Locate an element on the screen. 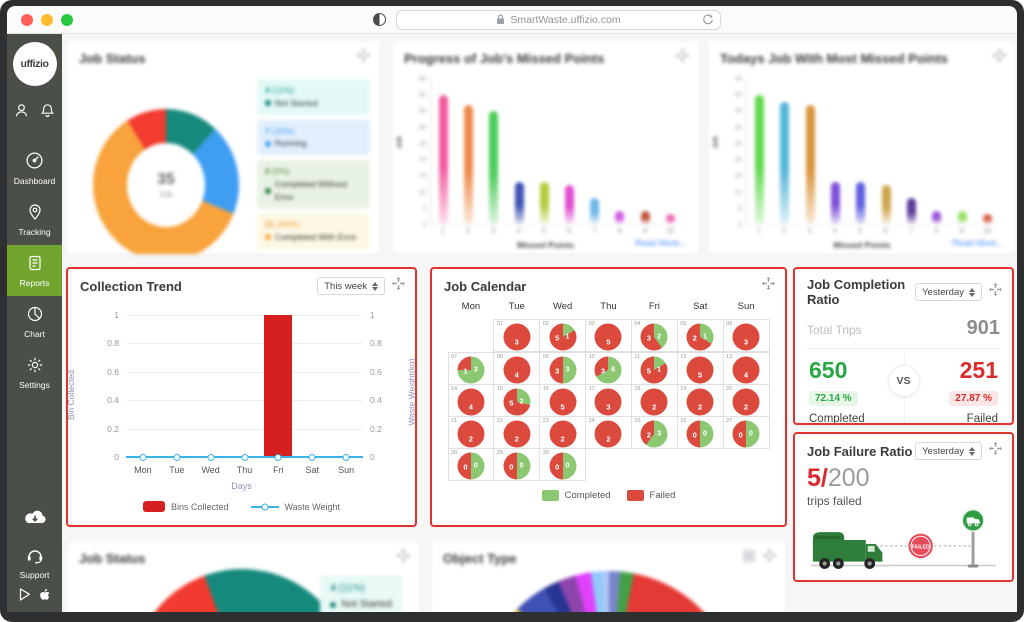  sidebar-item-reports: Reports is located at coordinates (34, 270).